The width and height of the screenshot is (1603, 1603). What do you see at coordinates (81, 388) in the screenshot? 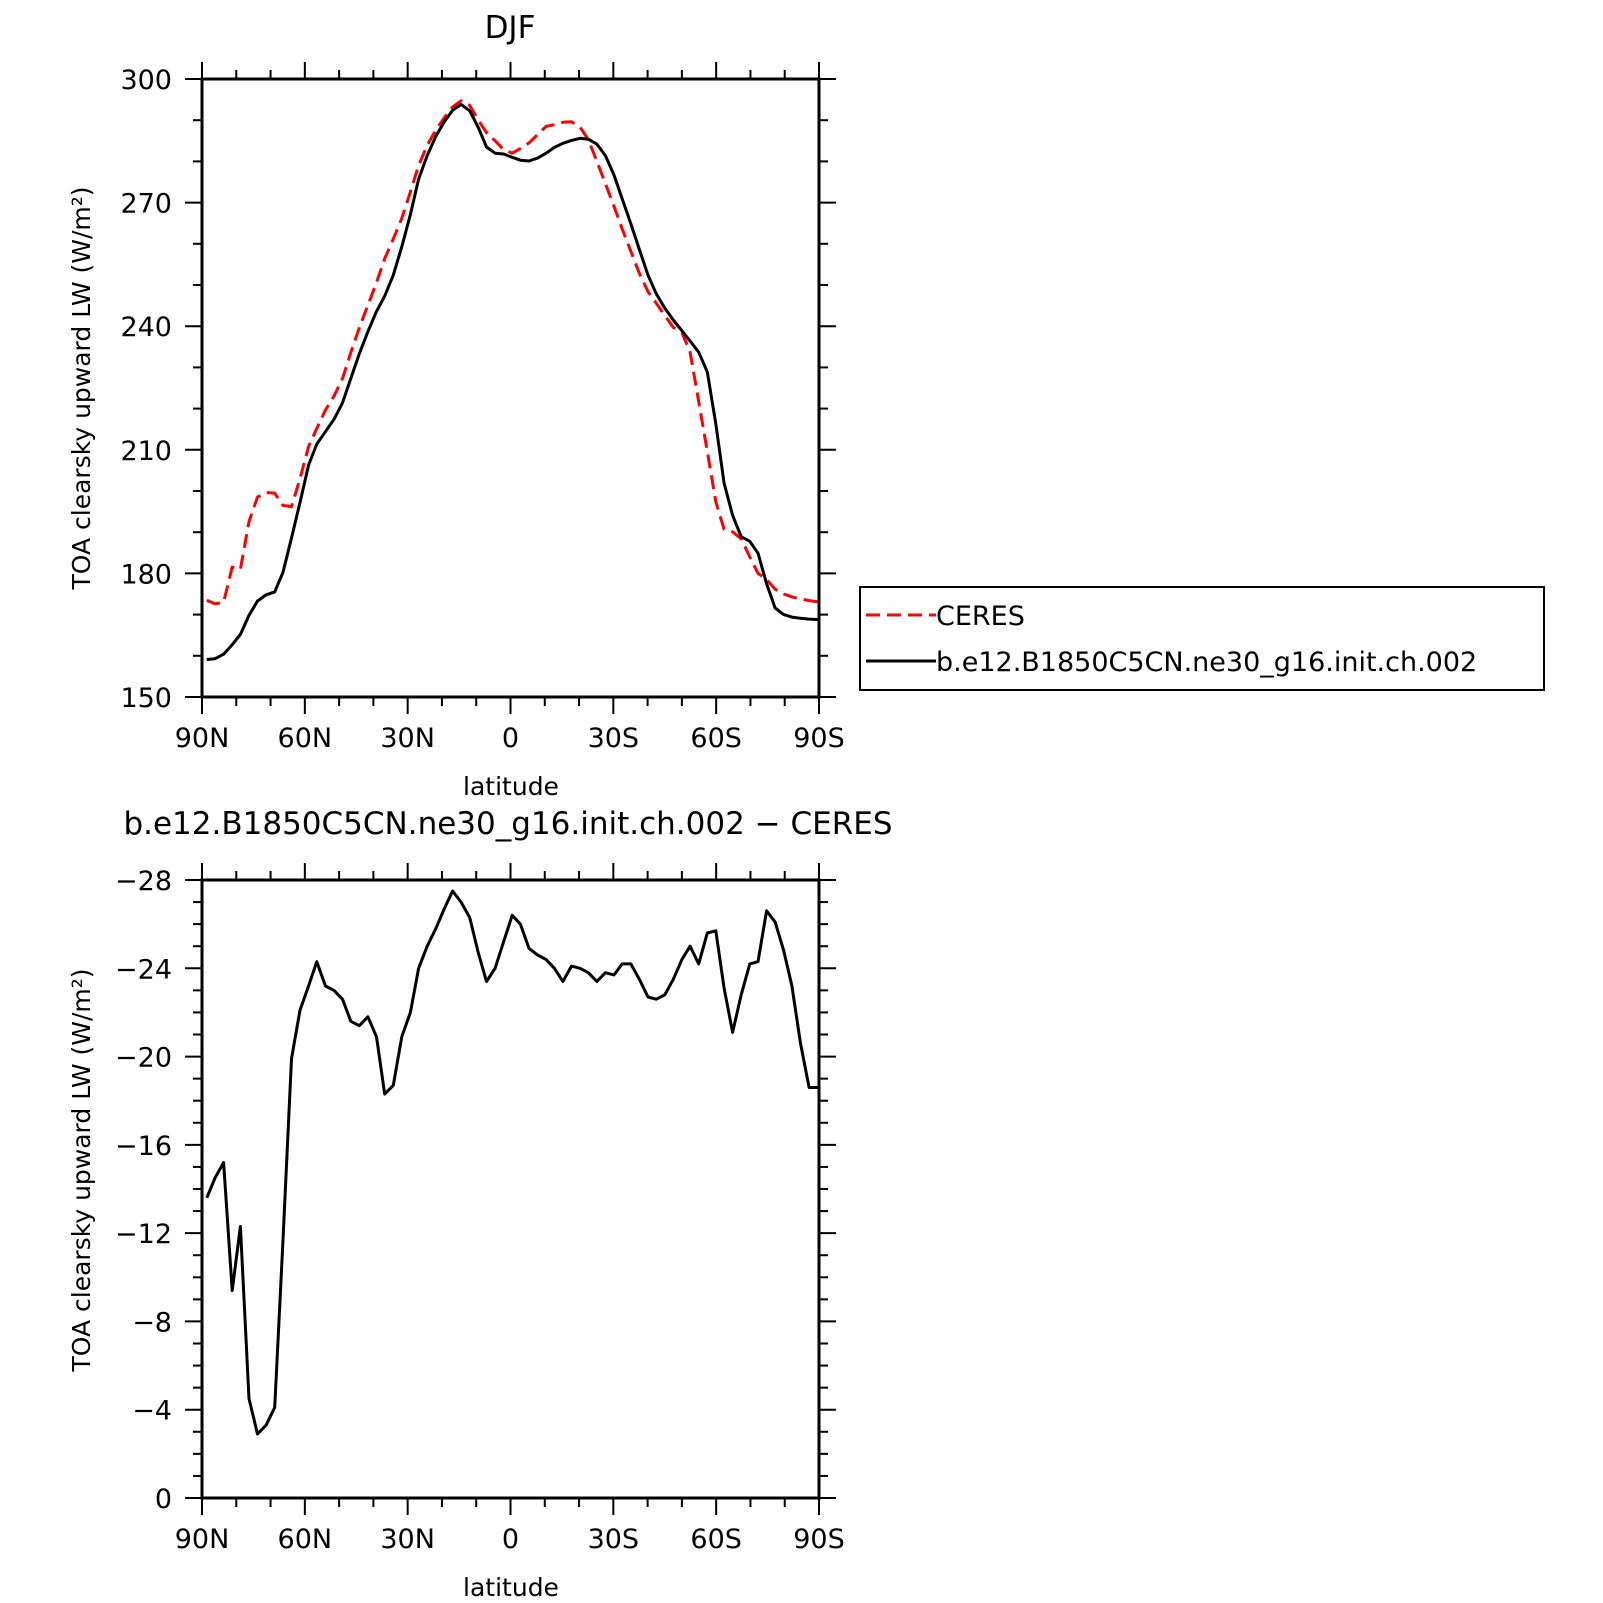
I see `top-y-axis-label: TOA clearsky upward LW (W/m²)` at bounding box center [81, 388].